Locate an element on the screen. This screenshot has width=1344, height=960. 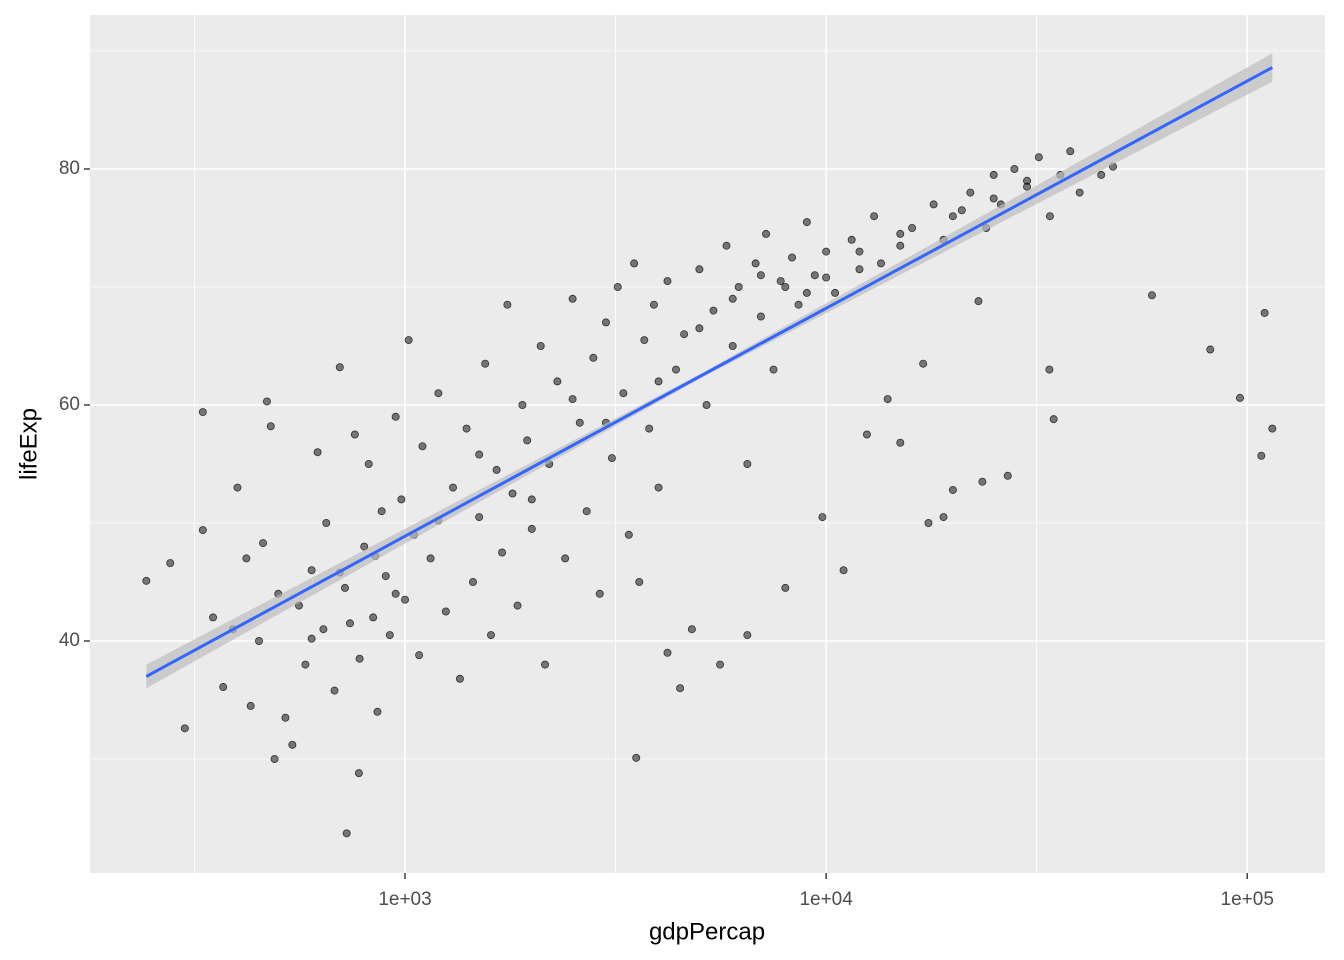
x-axis-title: gdpPercap is located at coordinates (707, 931).